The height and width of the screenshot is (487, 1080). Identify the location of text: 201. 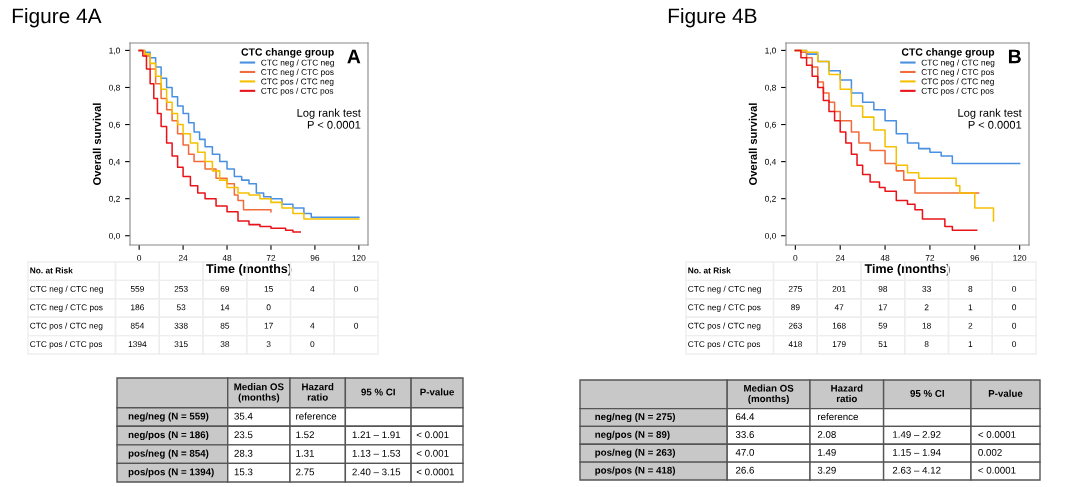
(839, 288).